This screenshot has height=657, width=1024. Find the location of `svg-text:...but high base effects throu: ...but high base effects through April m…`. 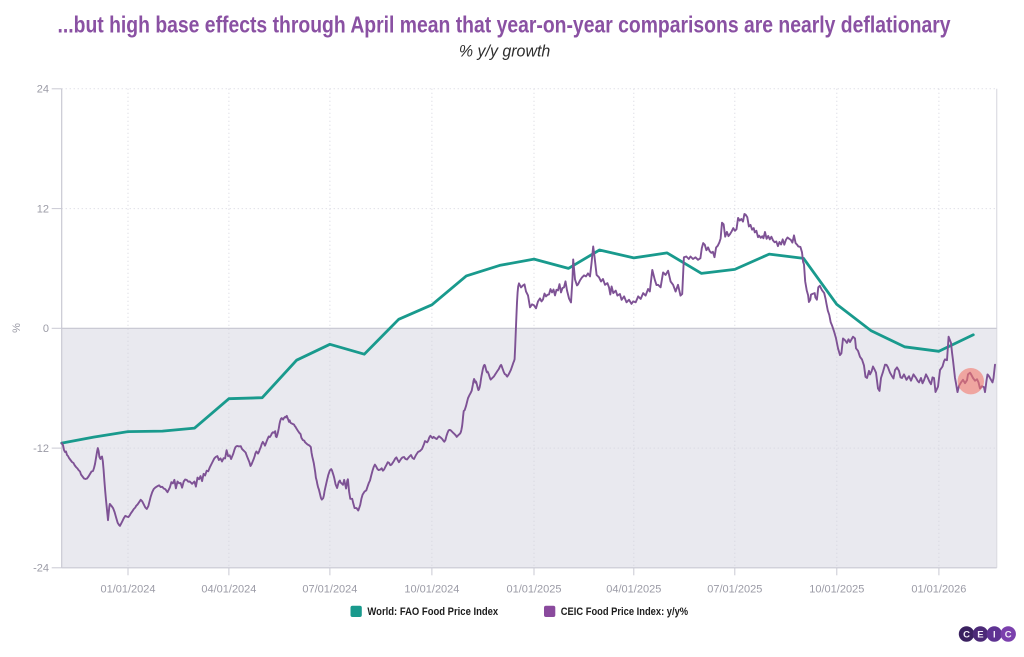

svg-text:...but high base effects throu: ...but high base effects through April m… is located at coordinates (504, 25).